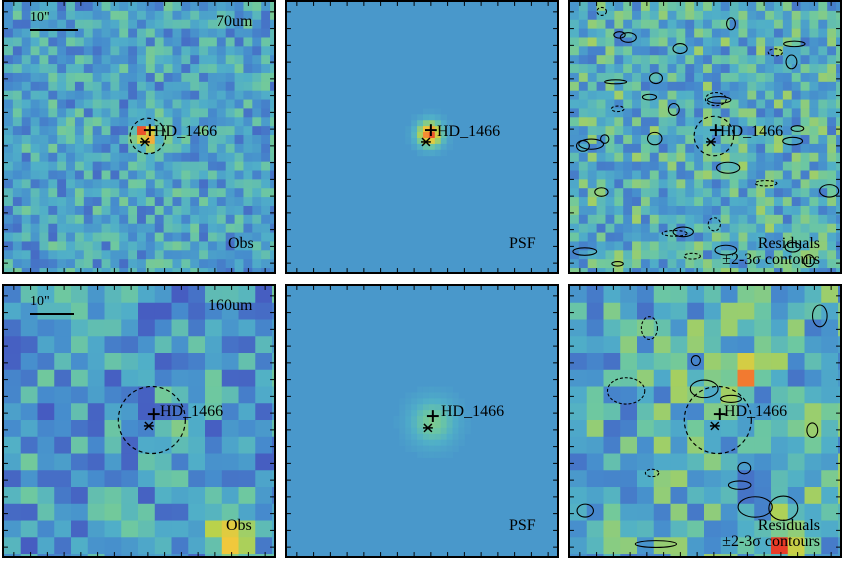  What do you see at coordinates (522, 525) in the screenshot?
I see `panel-label-psf160: PSF` at bounding box center [522, 525].